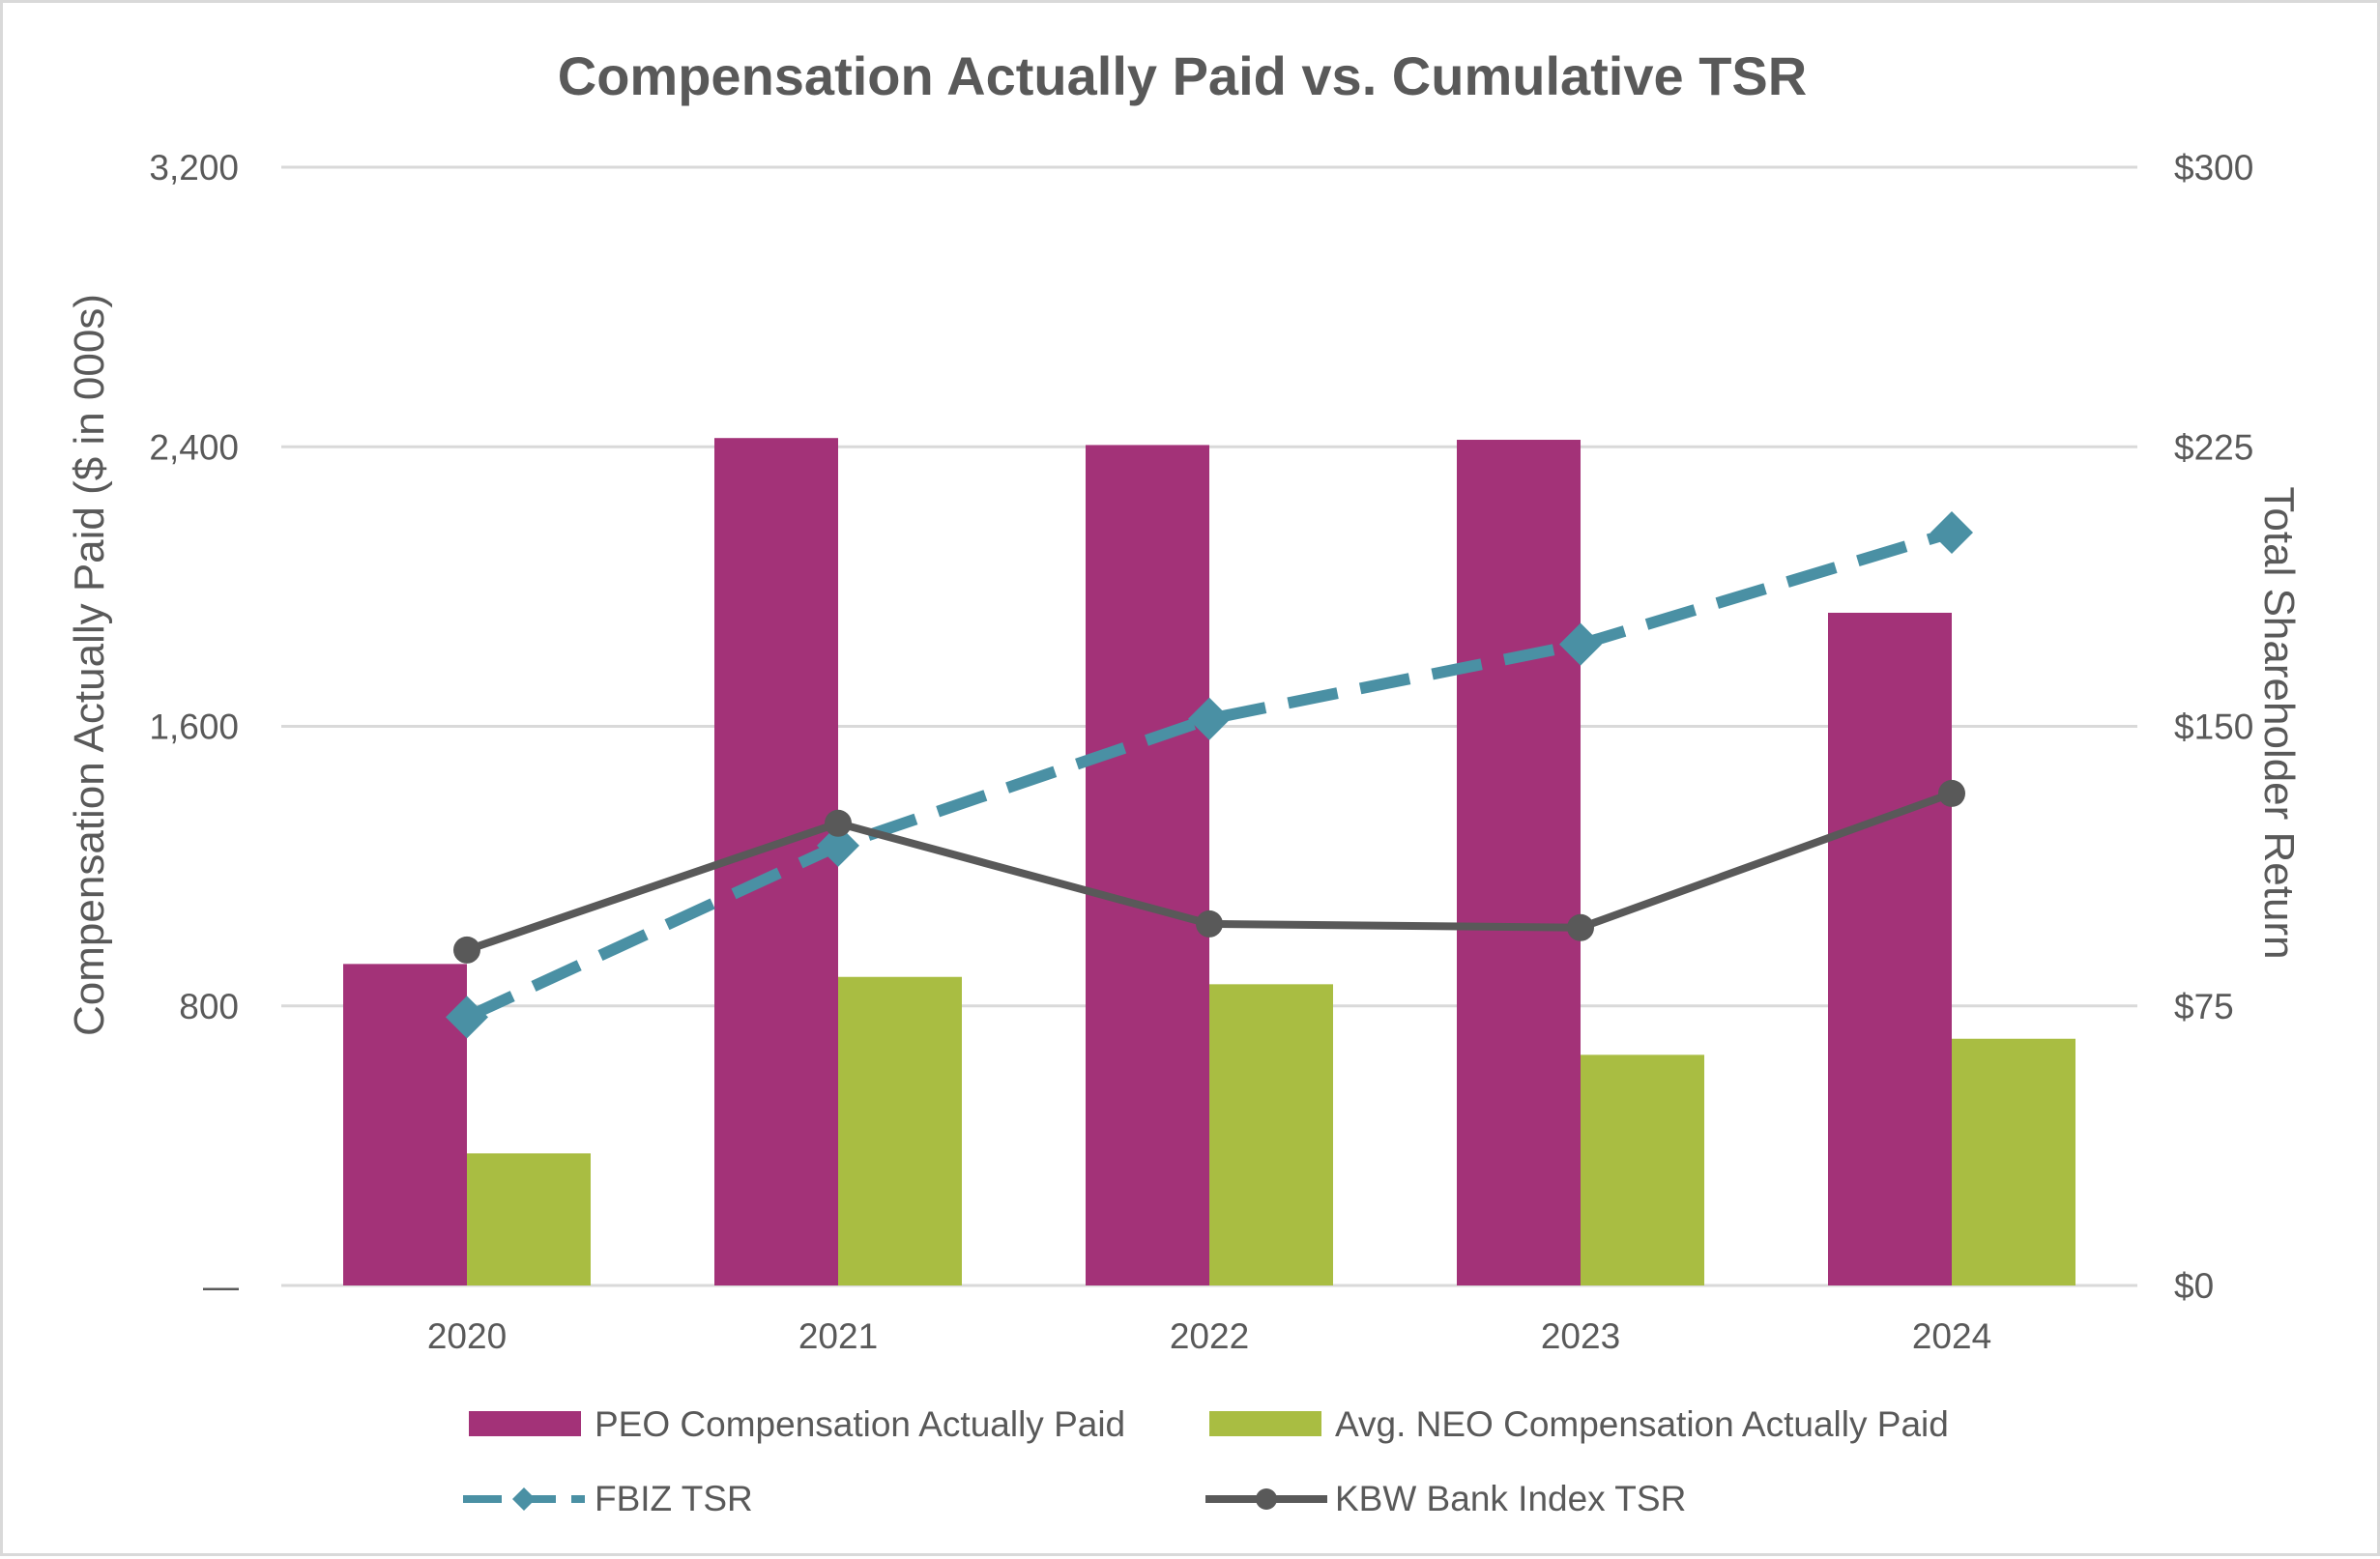  I want to click on bar-peo-2023, so click(1519, 862).